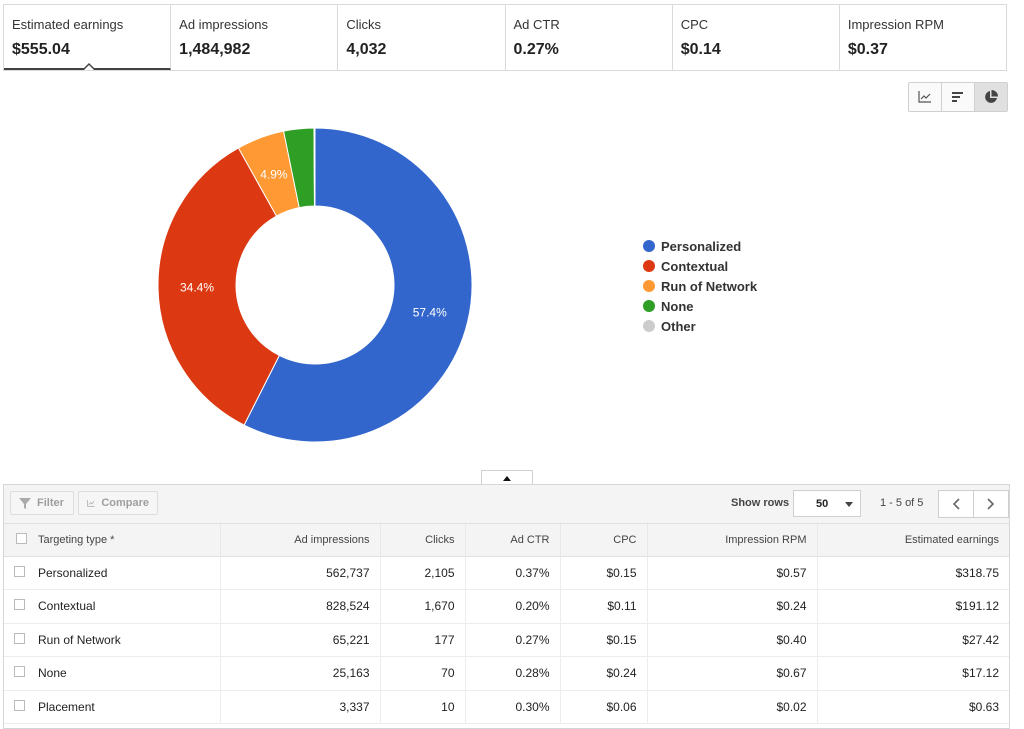 The image size is (1024, 729). I want to click on rows-per-page-select: 50, so click(827, 503).